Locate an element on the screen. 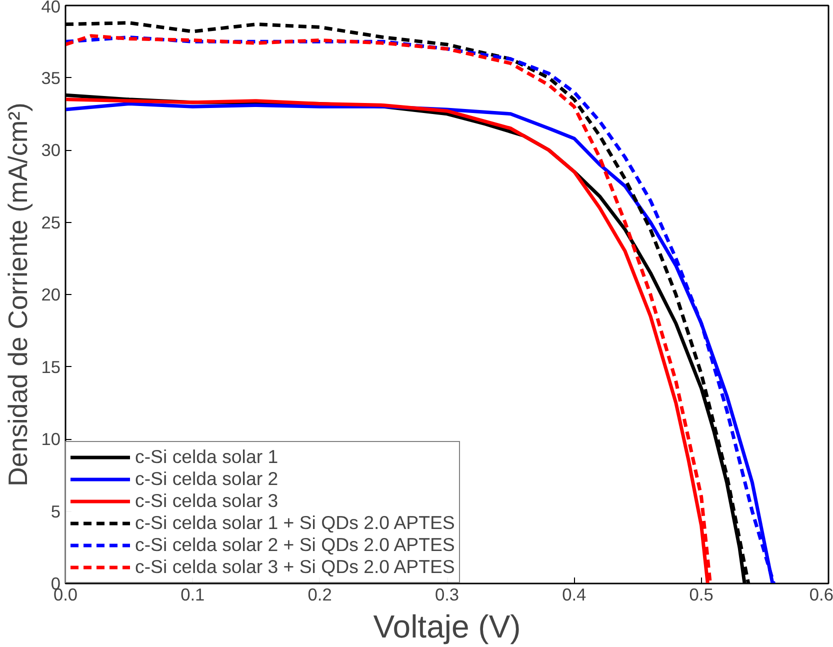  x-axis-title: Voltaje (V) is located at coordinates (447, 626).